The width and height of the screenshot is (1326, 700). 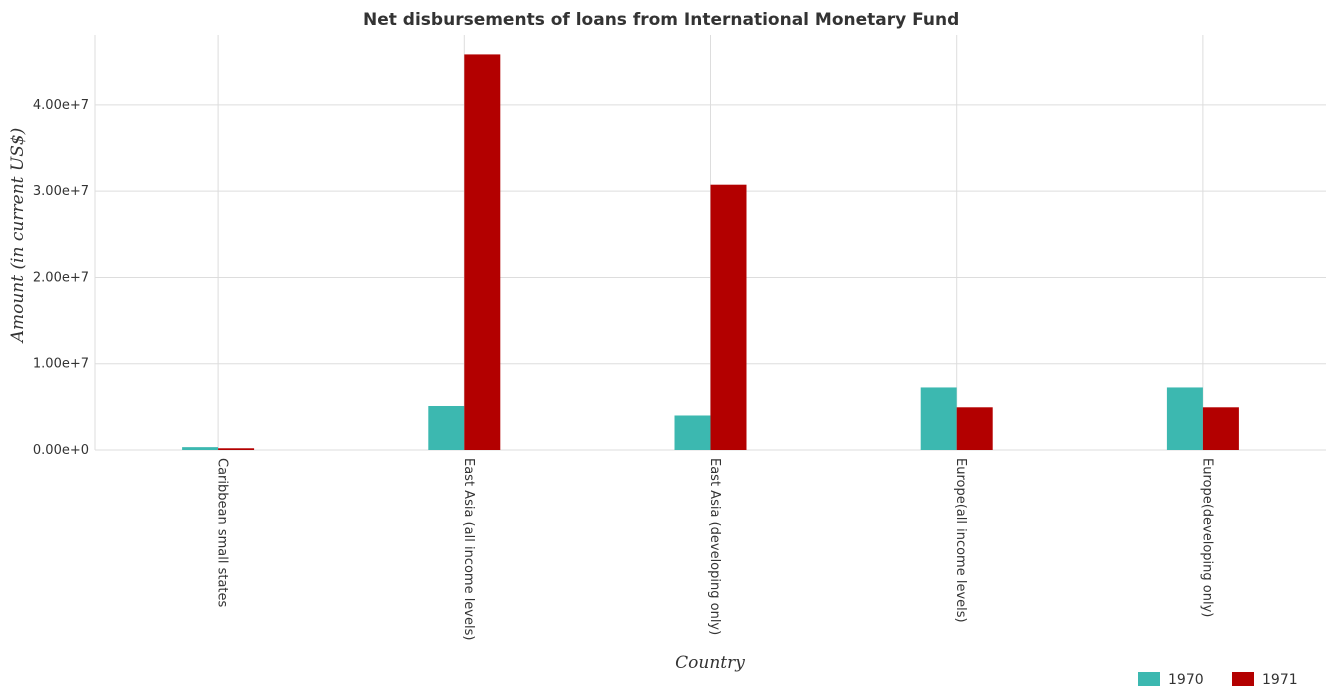 What do you see at coordinates (1206, 537) in the screenshot?
I see `x-tick-label: Europe(developing only)` at bounding box center [1206, 537].